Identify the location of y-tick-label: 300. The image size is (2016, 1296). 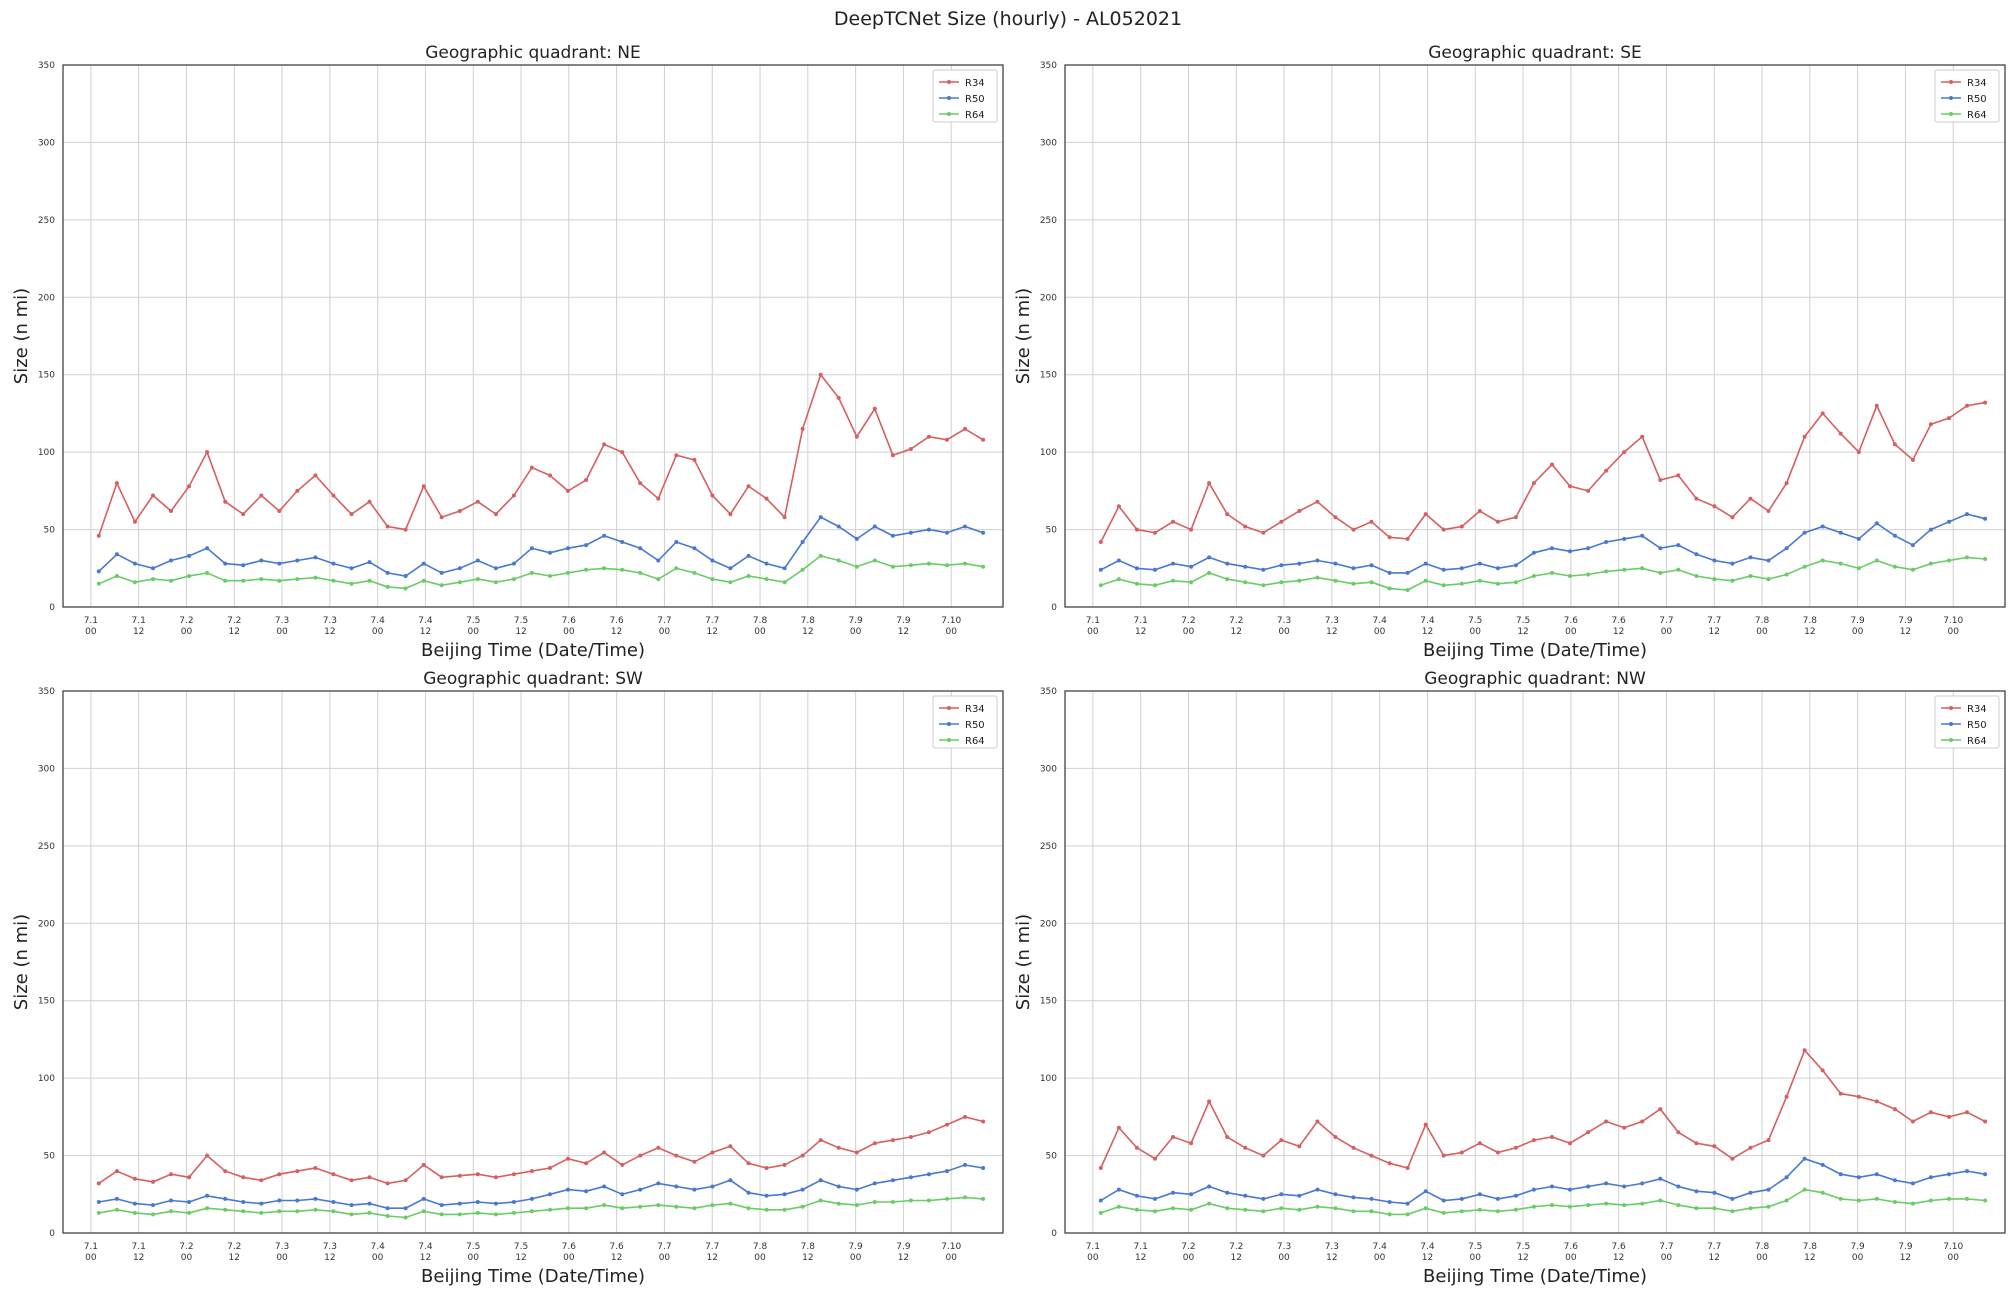
(46, 769).